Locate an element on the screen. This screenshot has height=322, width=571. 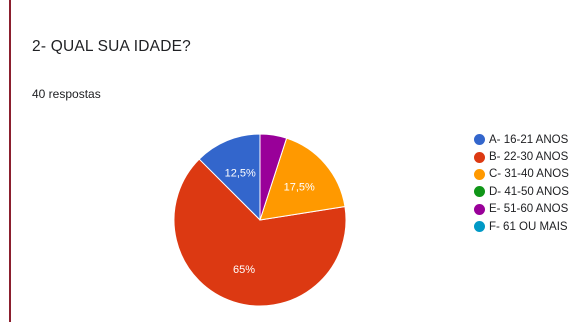
legend-item-f-61-ou-mais: F- 61 OU MAIS is located at coordinates (521, 226).